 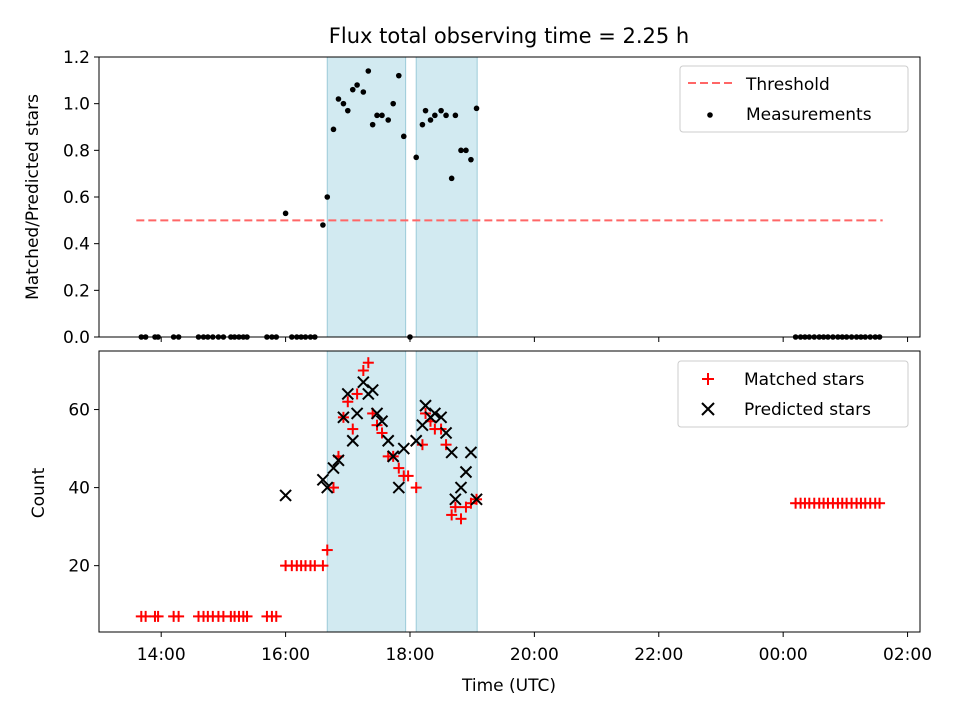 I want to click on x-tick-label: 18:00, so click(x=409, y=655).